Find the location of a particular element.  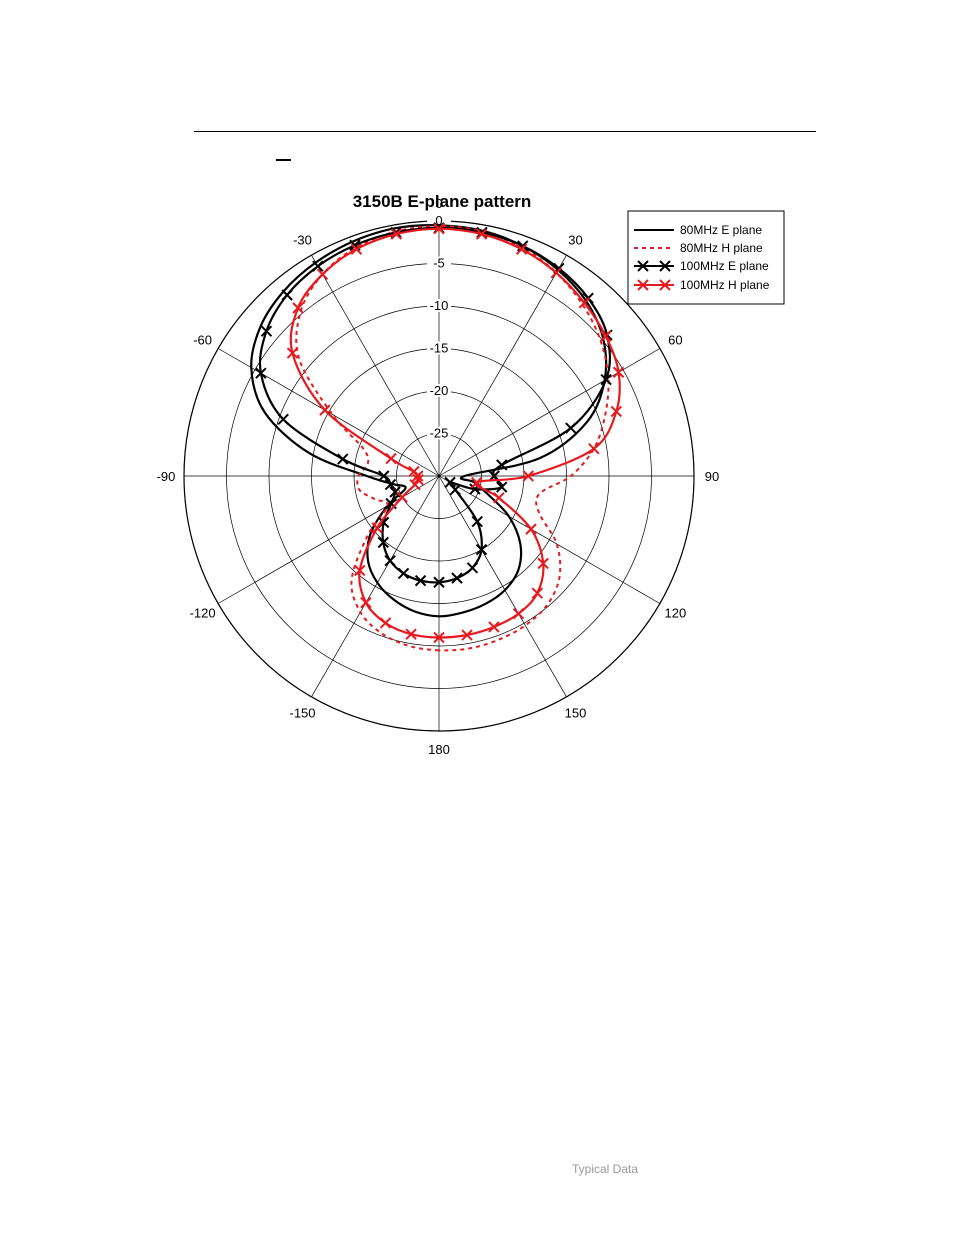

radial-tick-label: -5 is located at coordinates (439, 263).